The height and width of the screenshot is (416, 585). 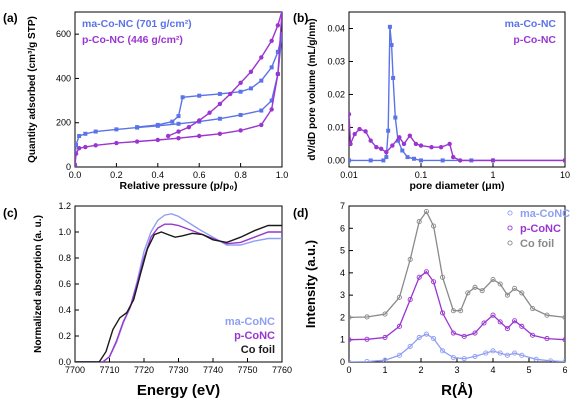 I want to click on panel-a-plot, so click(x=178, y=89).